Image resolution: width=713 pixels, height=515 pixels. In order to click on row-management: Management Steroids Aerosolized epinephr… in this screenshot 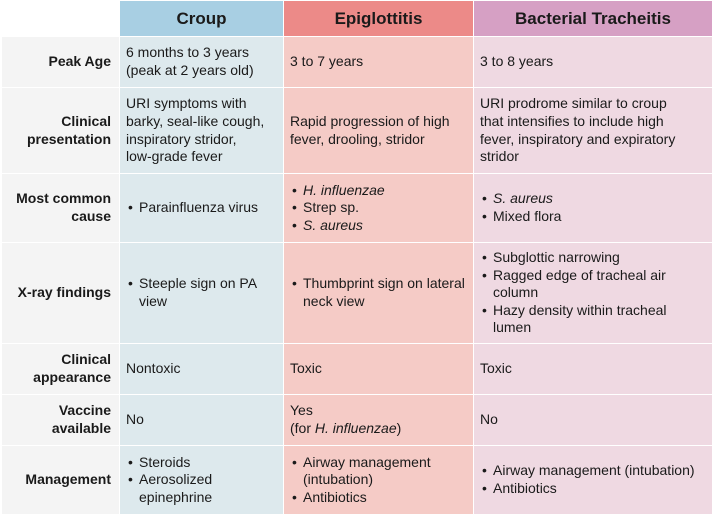, I will do `click(357, 480)`.